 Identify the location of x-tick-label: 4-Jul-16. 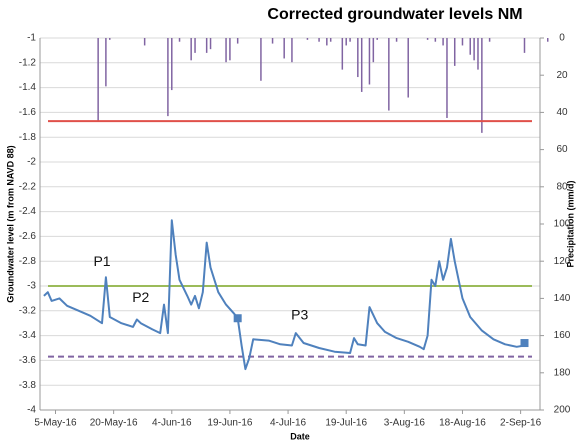
(288, 423).